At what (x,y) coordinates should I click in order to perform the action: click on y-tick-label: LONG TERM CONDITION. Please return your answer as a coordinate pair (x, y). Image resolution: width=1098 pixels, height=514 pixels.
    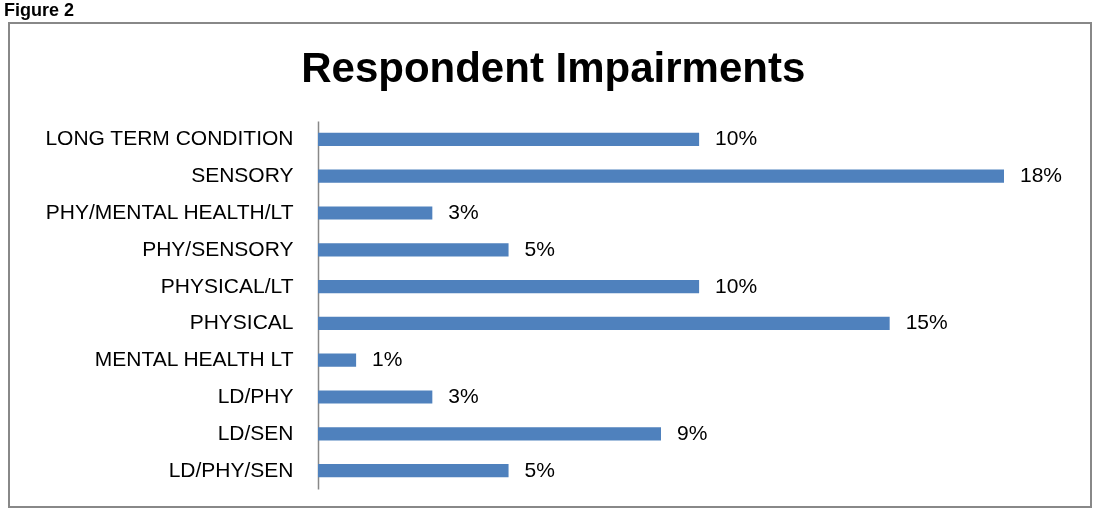
    Looking at the image, I should click on (169, 138).